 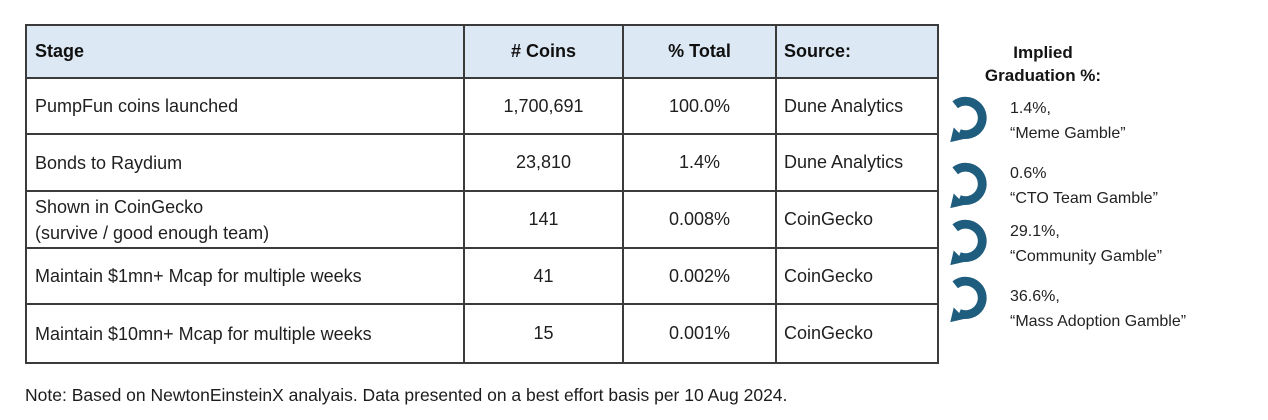 I want to click on graduation-name: “CTO Team Gamble”, so click(x=1084, y=198).